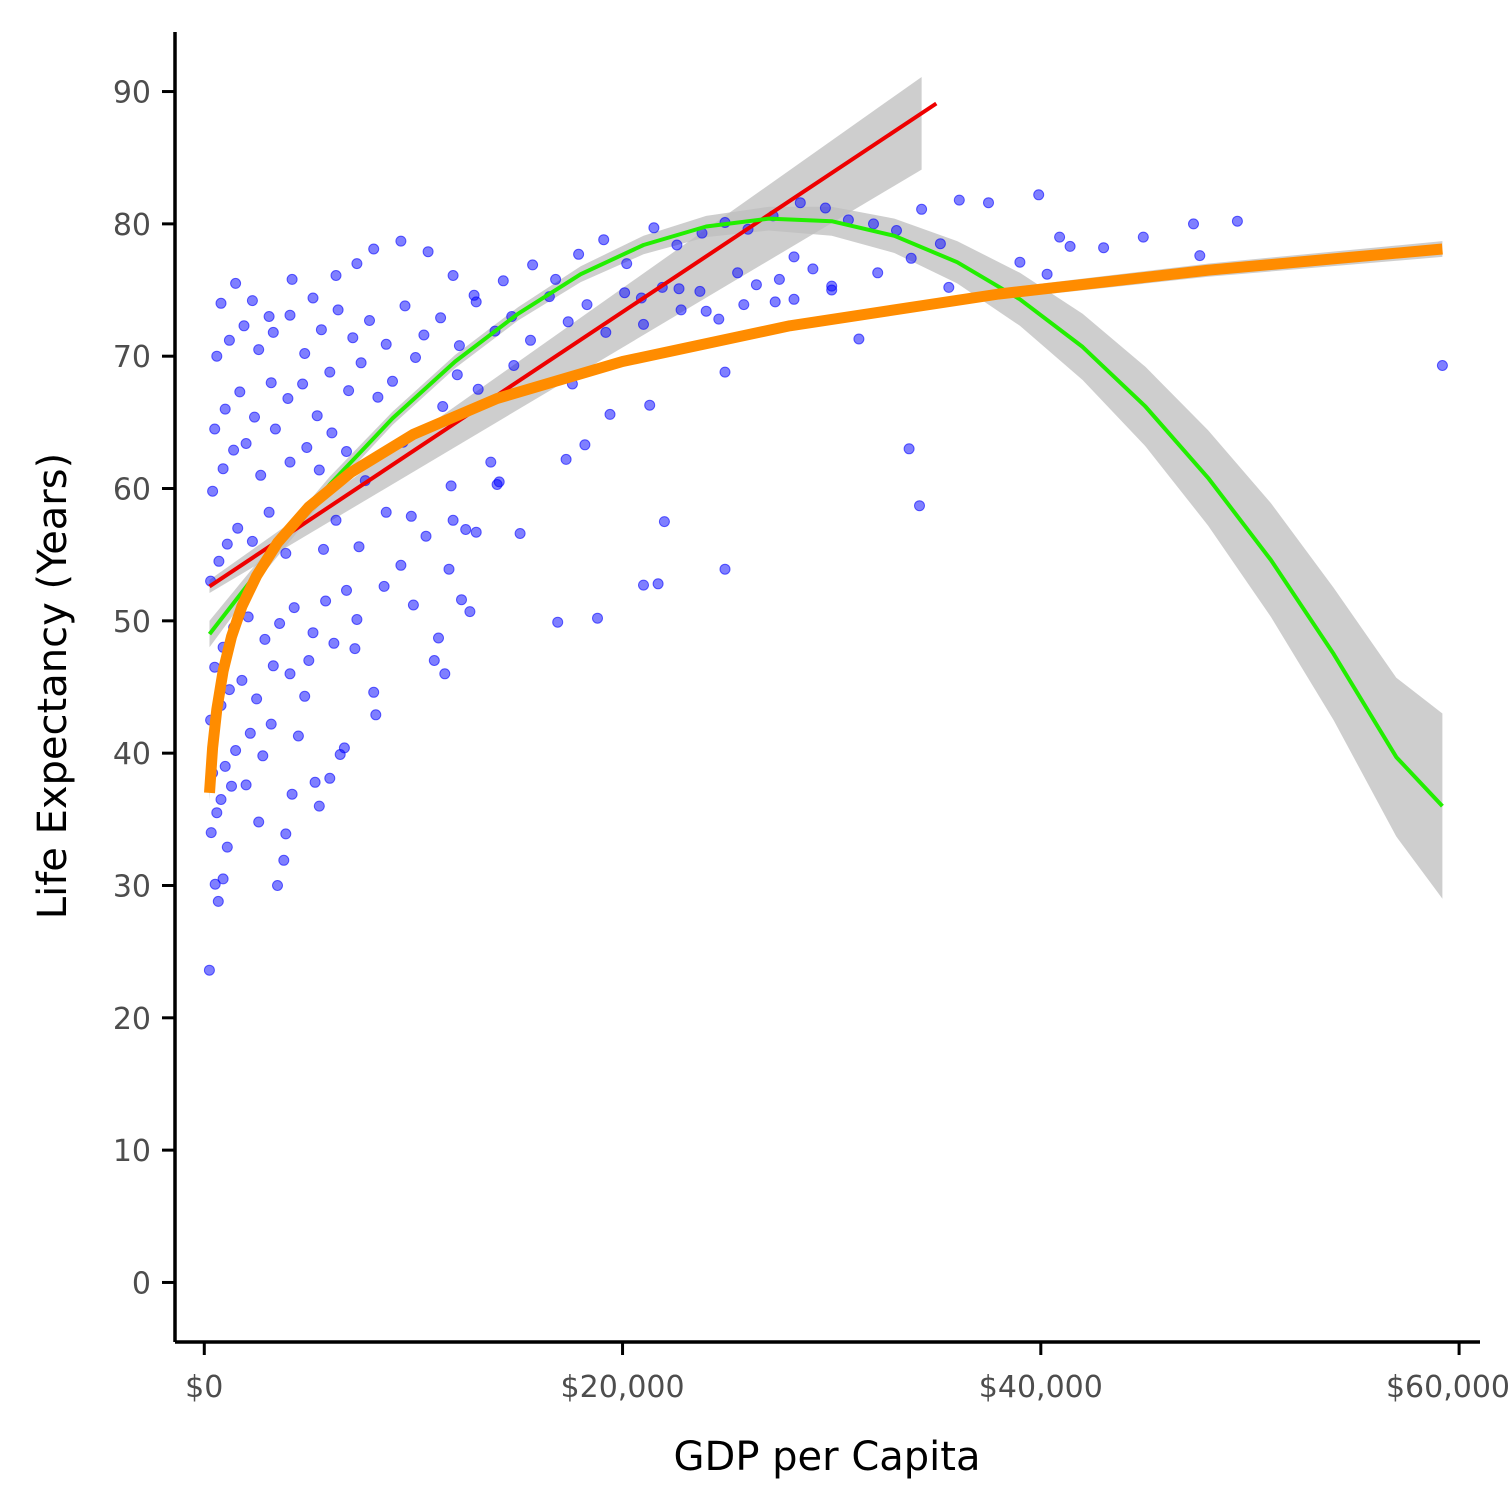  I want to click on y-tick-label: 50, so click(132, 622).